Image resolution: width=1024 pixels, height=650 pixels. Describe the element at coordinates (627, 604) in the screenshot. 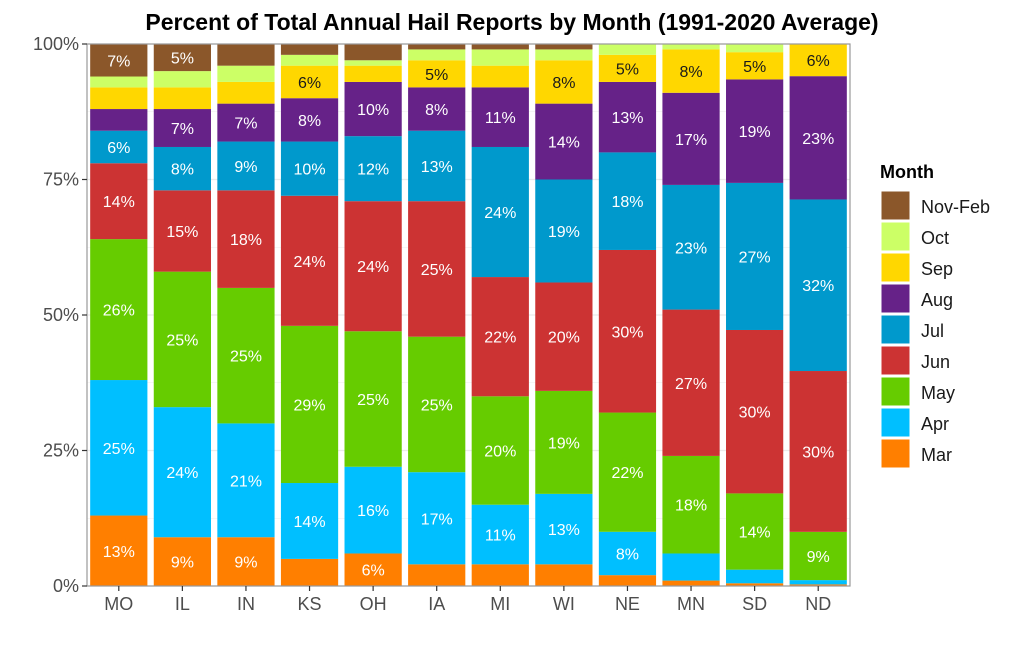

I see `x-tick-label: NE` at that location.